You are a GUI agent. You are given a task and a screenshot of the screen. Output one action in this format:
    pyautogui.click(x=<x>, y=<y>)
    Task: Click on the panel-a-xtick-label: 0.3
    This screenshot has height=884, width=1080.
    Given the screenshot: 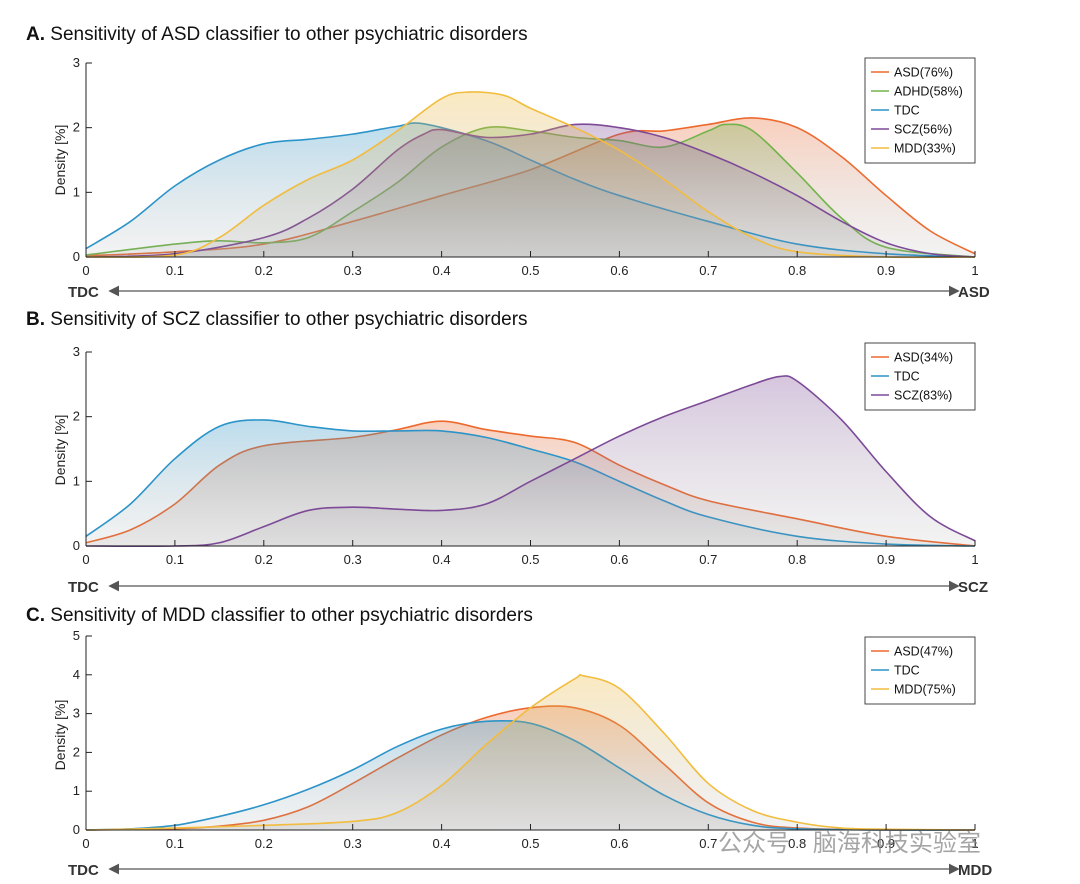 What is the action you would take?
    pyautogui.click(x=353, y=270)
    